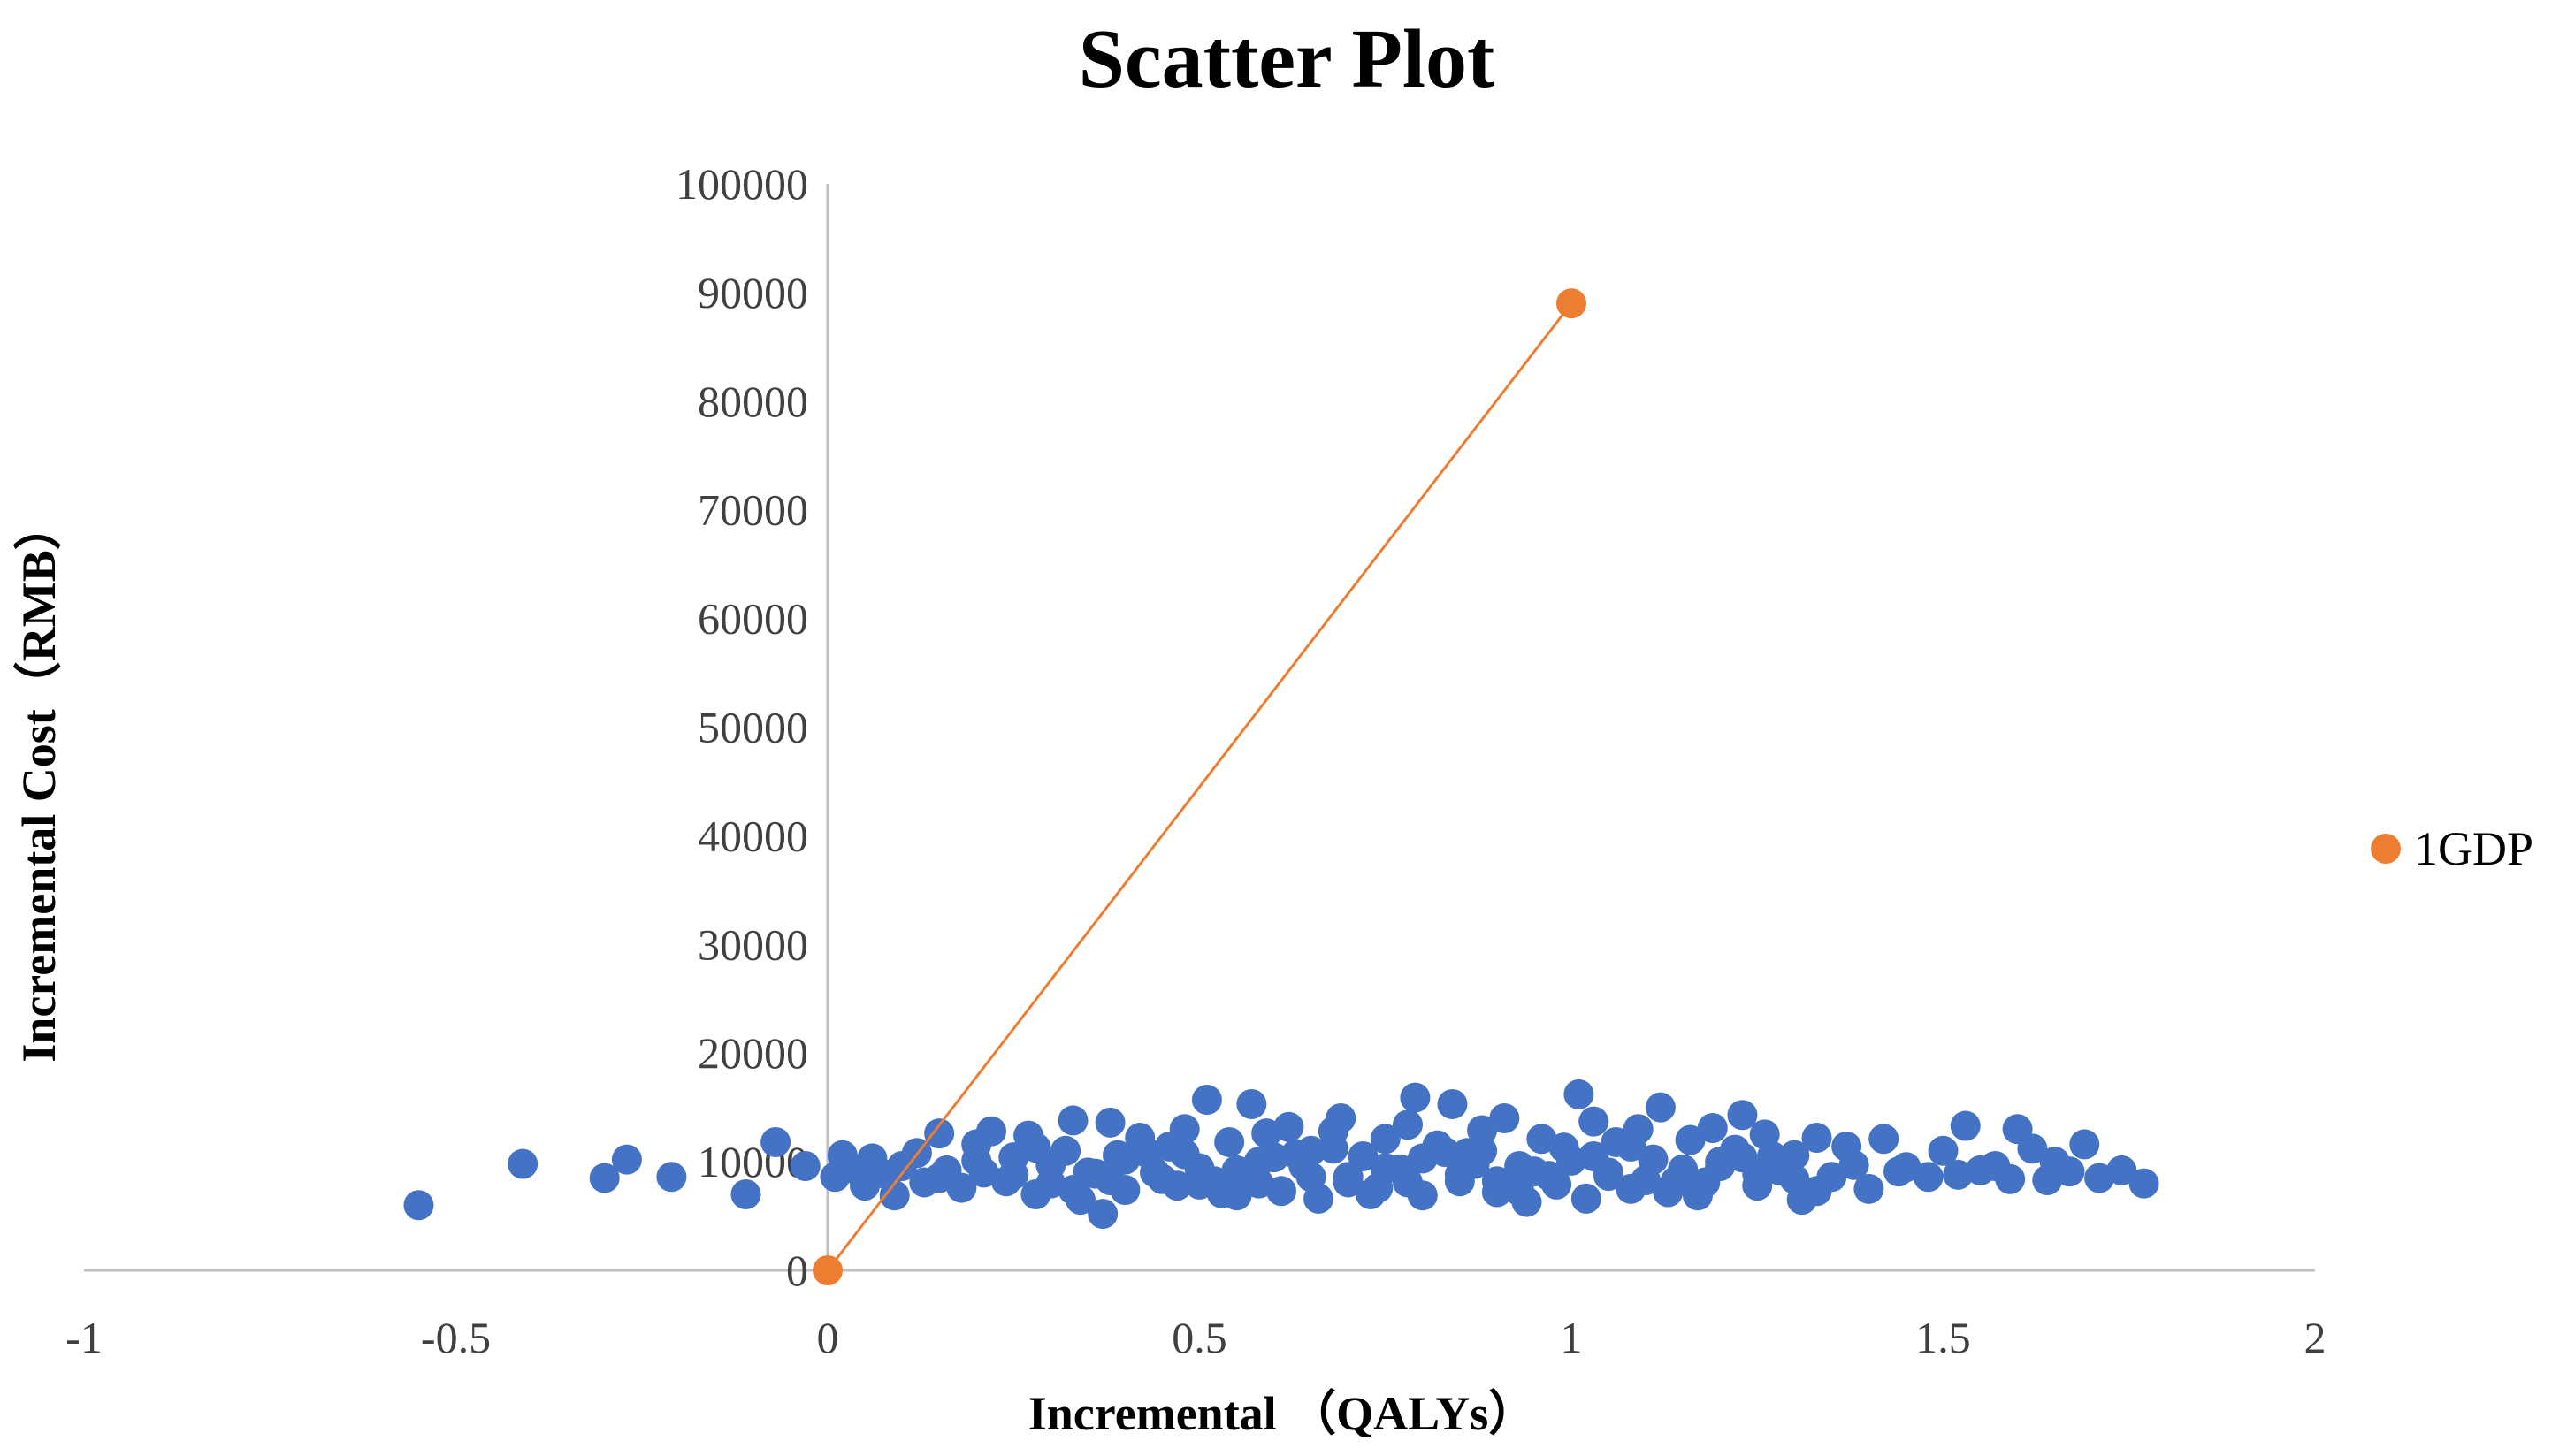 The height and width of the screenshot is (1456, 2567). What do you see at coordinates (38, 782) in the screenshot?
I see `y-axis-label: Incremental Cost（RMB）` at bounding box center [38, 782].